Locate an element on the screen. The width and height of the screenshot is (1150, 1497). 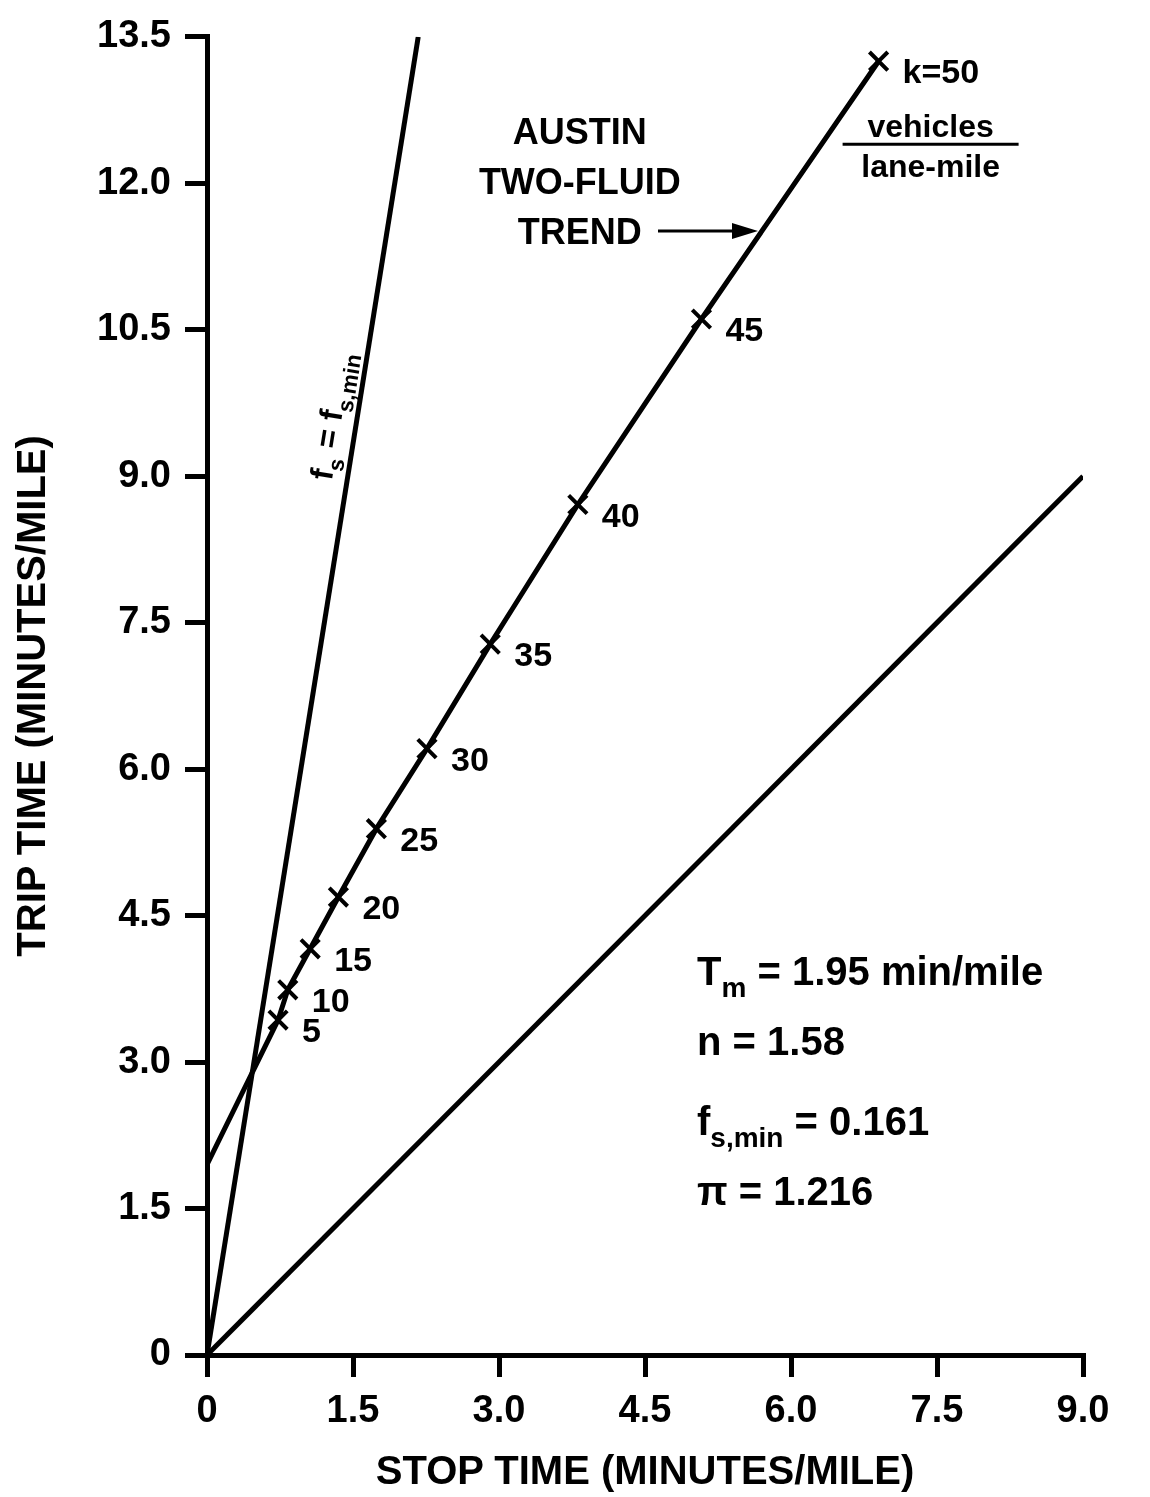
y-tick-label: 4.5 is located at coordinates (144, 913).